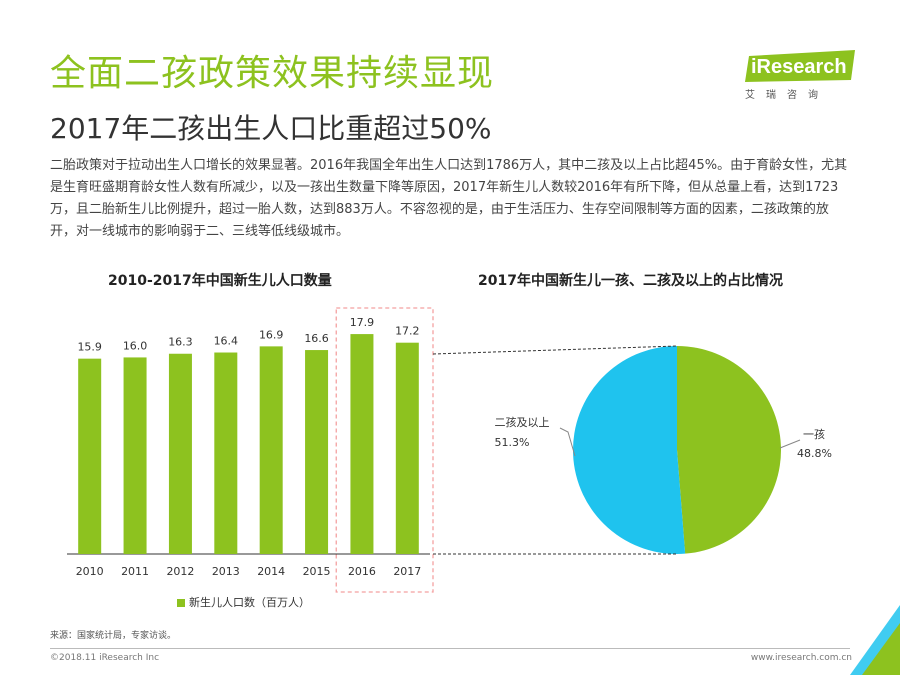  I want to click on bar-2016, so click(362, 444).